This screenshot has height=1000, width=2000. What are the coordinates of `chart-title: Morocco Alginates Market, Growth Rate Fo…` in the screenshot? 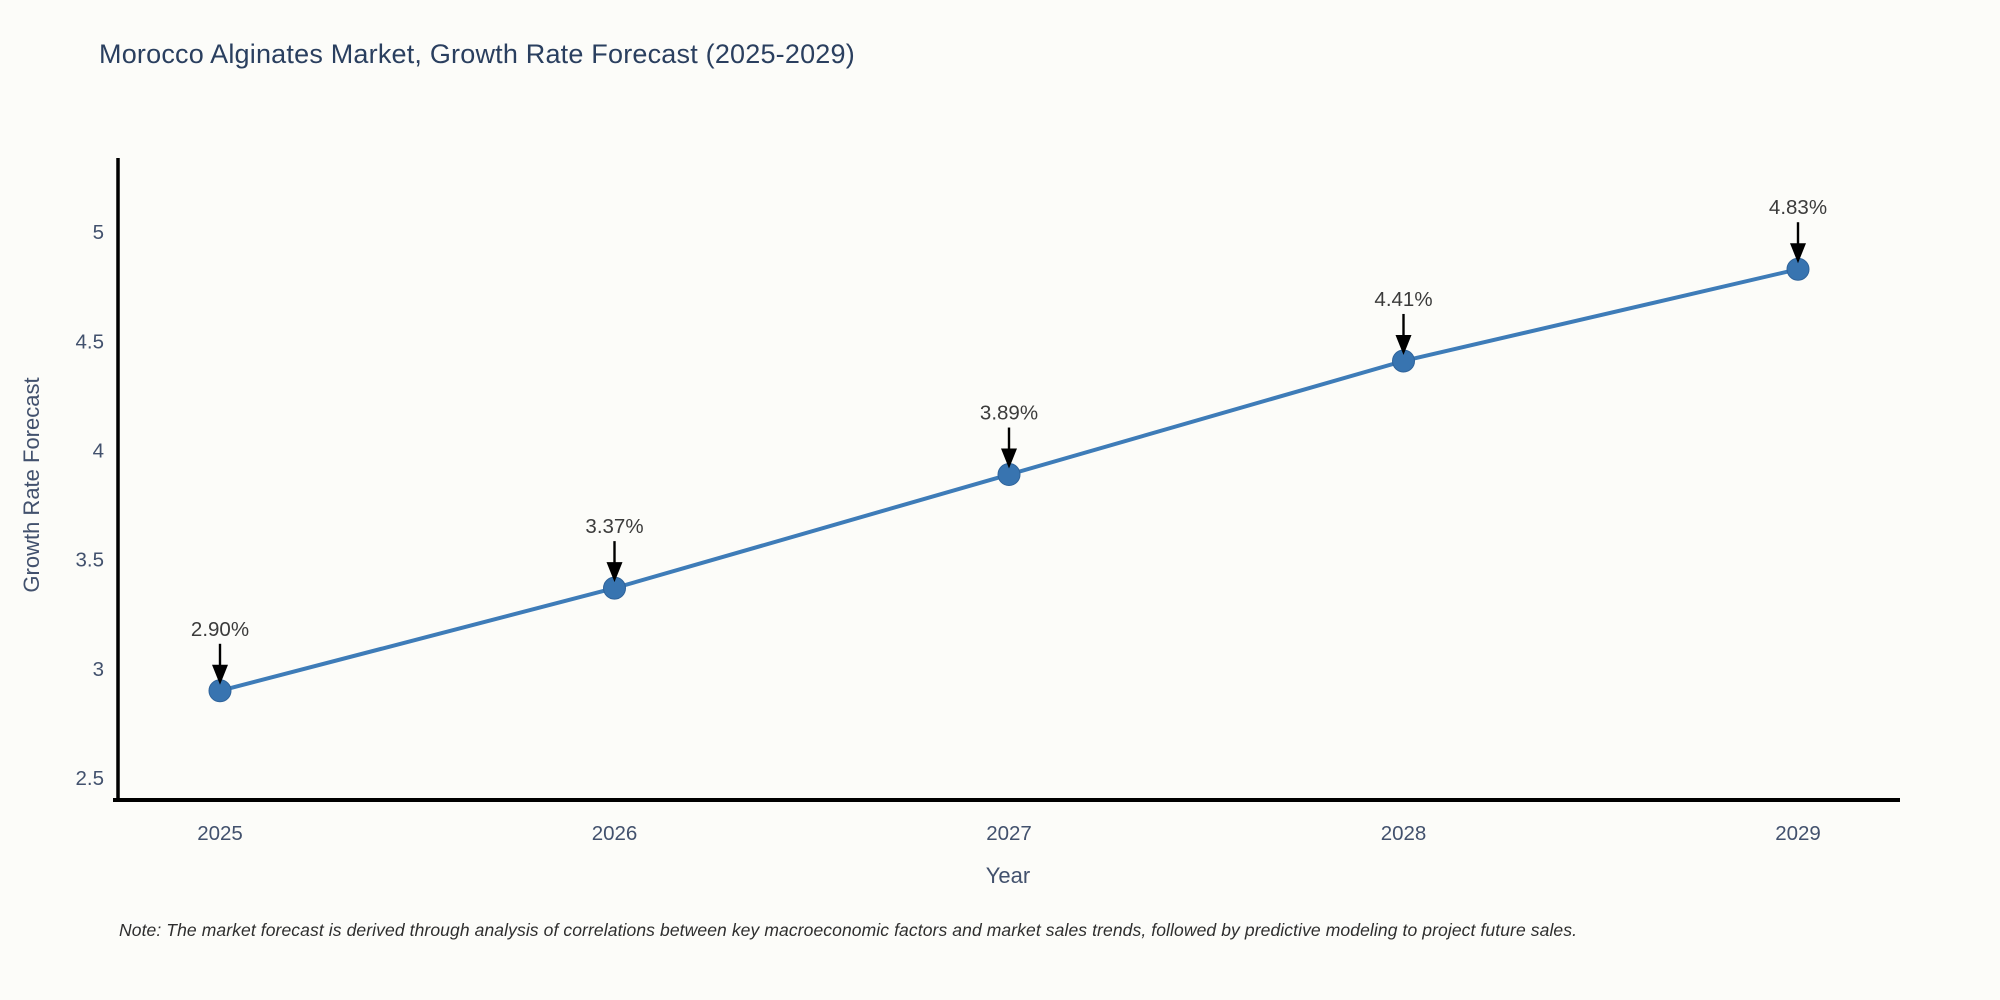 It's located at (477, 54).